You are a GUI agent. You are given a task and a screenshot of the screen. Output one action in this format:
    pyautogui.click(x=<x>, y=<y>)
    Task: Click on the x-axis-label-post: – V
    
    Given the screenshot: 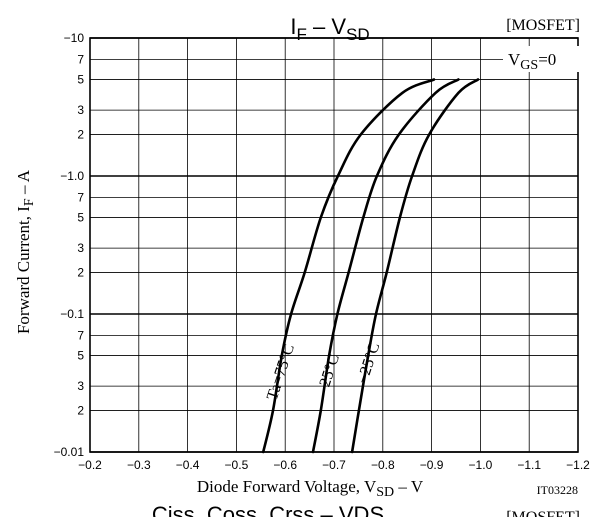 What is the action you would take?
    pyautogui.click(x=409, y=486)
    